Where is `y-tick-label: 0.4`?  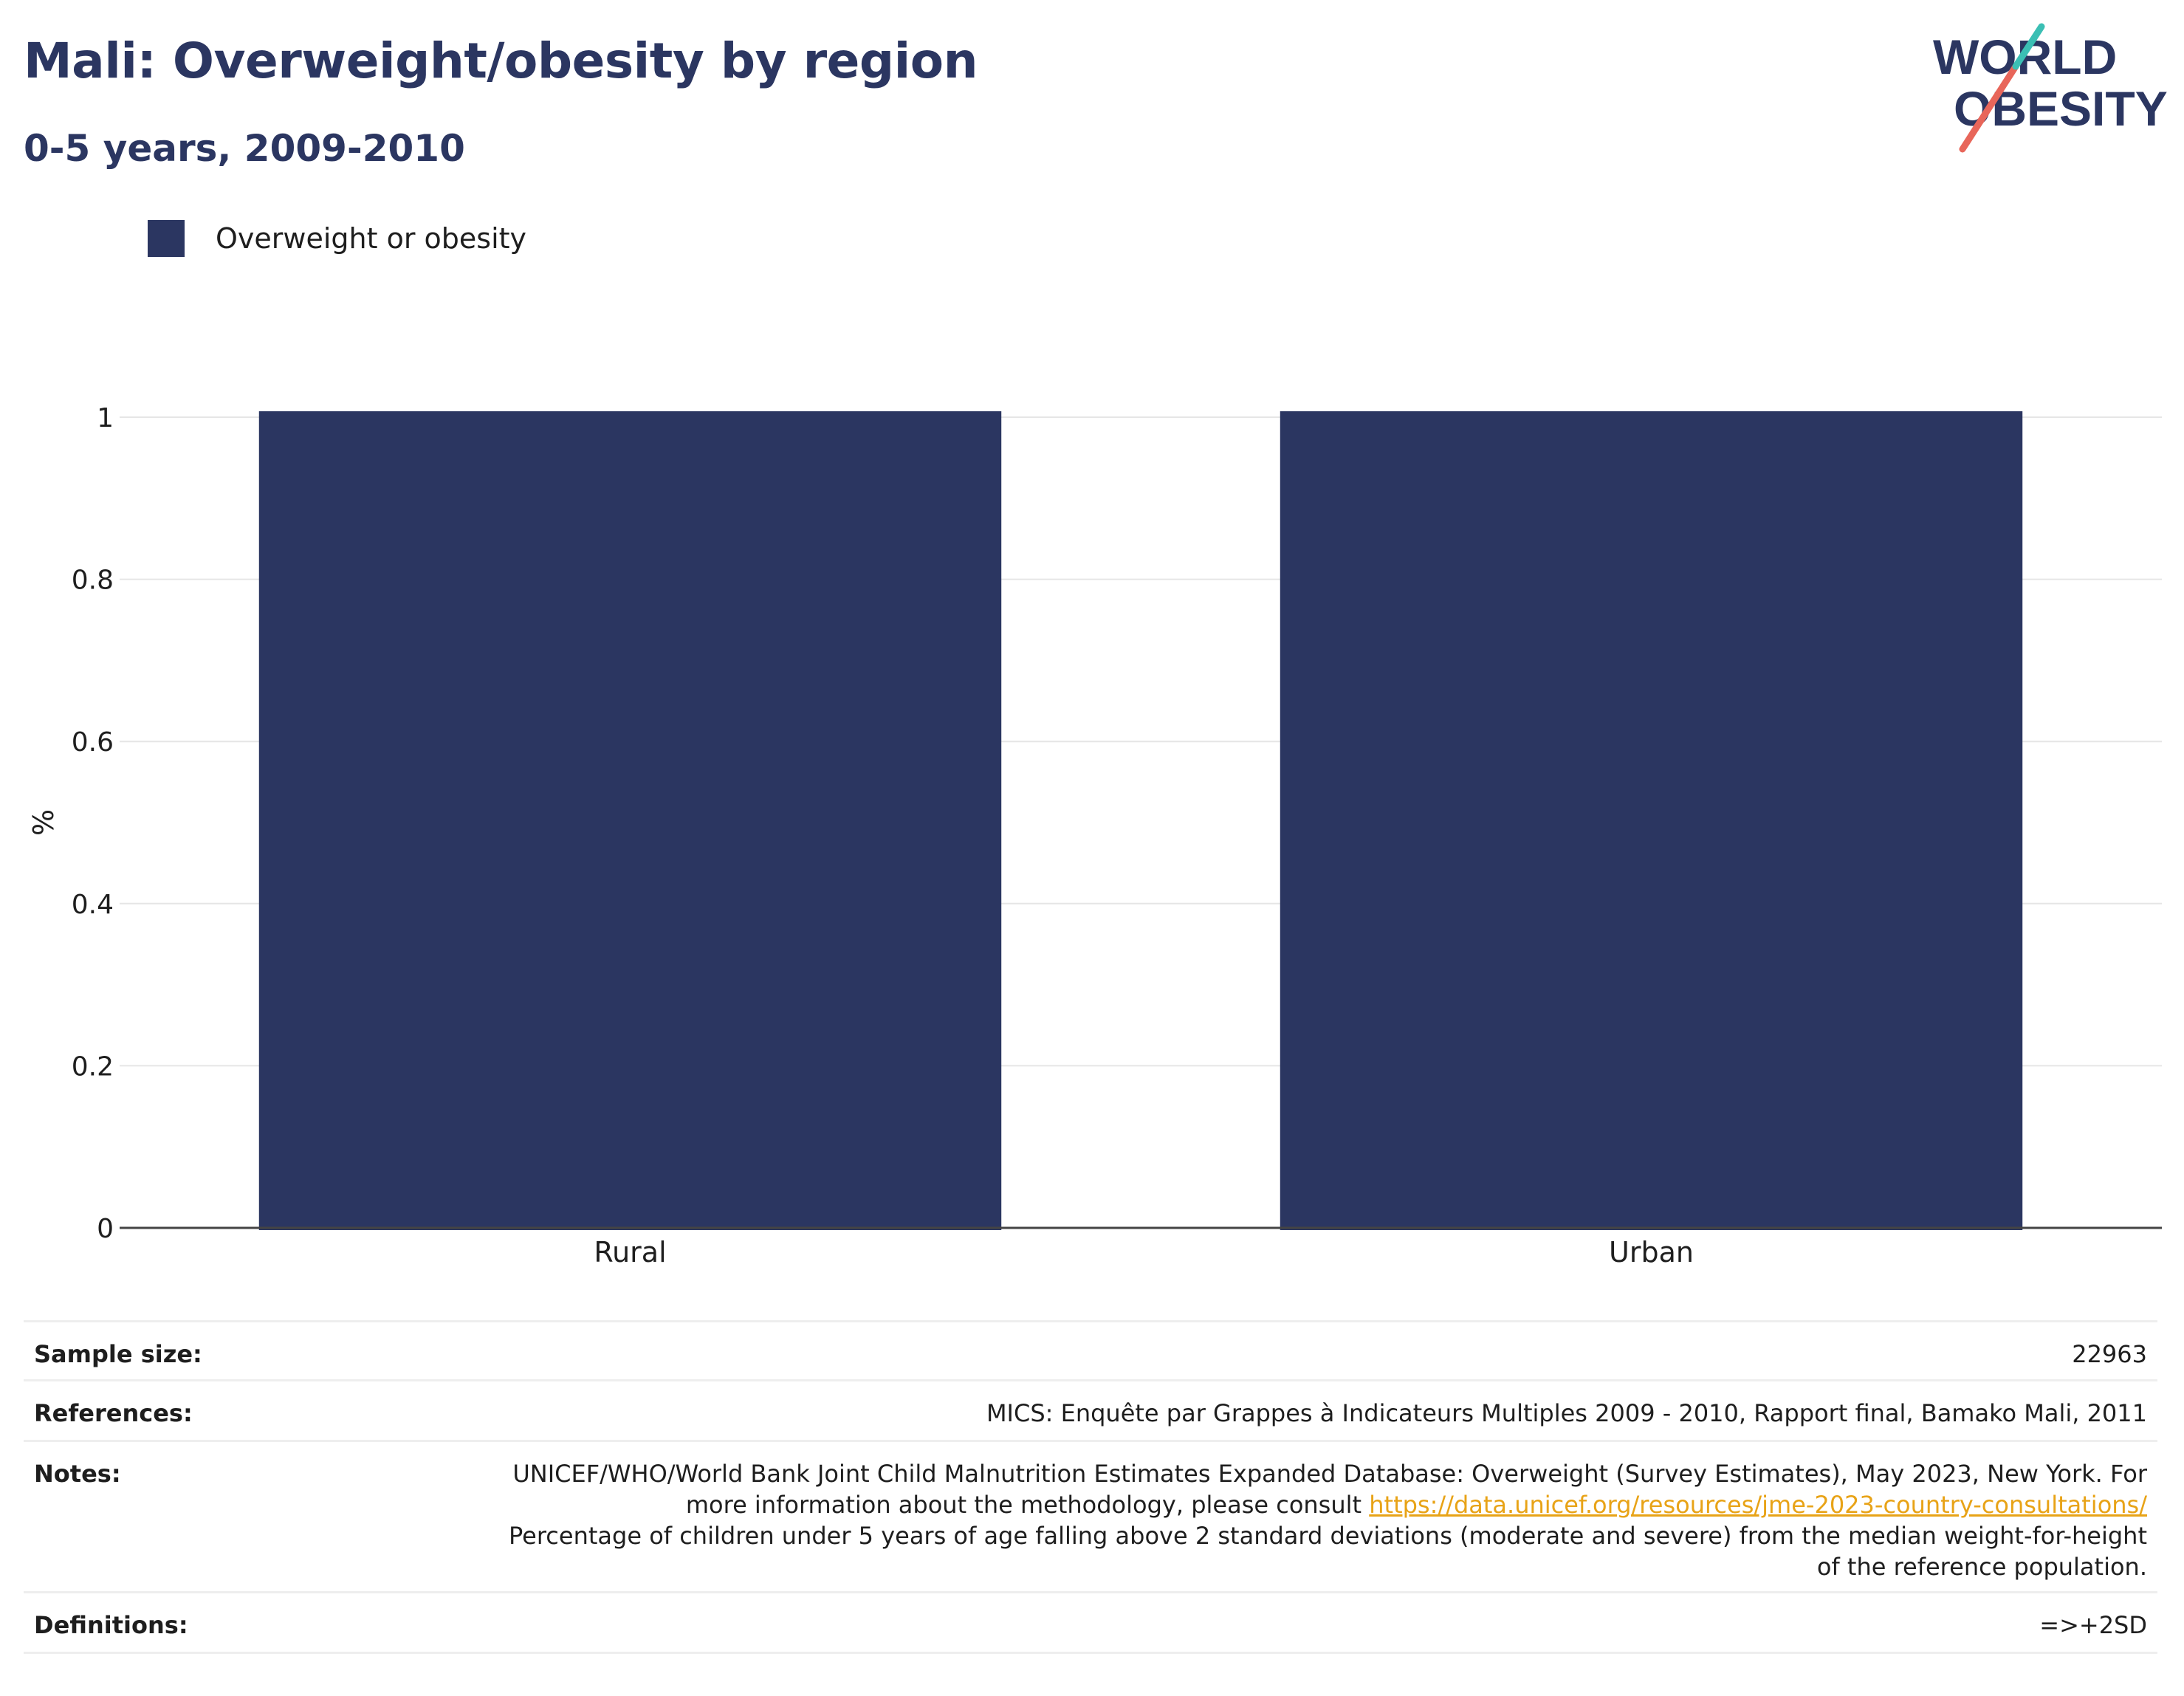 y-tick-label: 0.4 is located at coordinates (93, 905).